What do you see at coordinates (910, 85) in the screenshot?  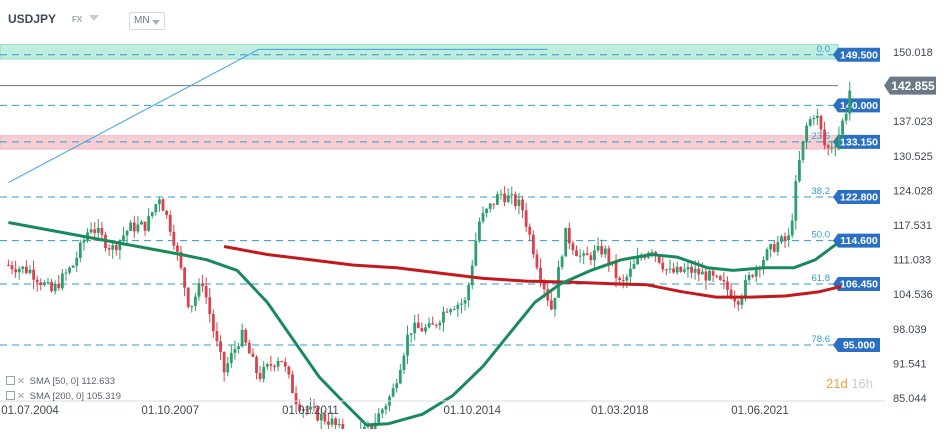 I see `current-price-tag: 142.855` at bounding box center [910, 85].